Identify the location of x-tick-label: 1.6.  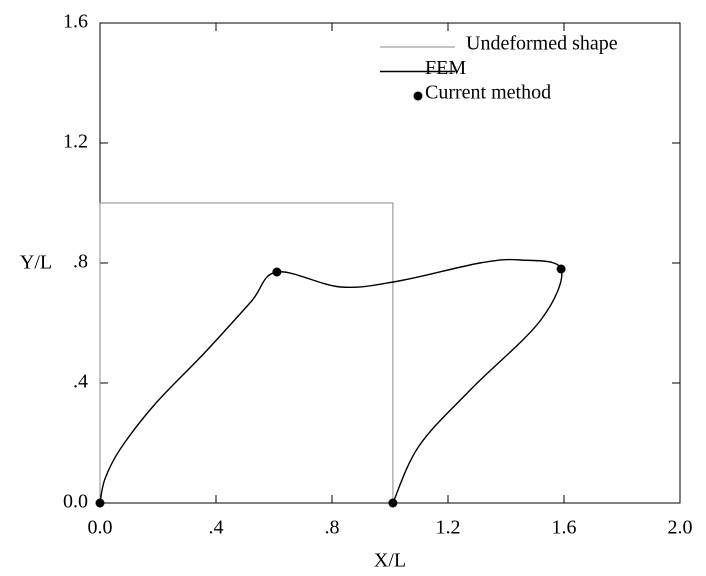
(564, 528).